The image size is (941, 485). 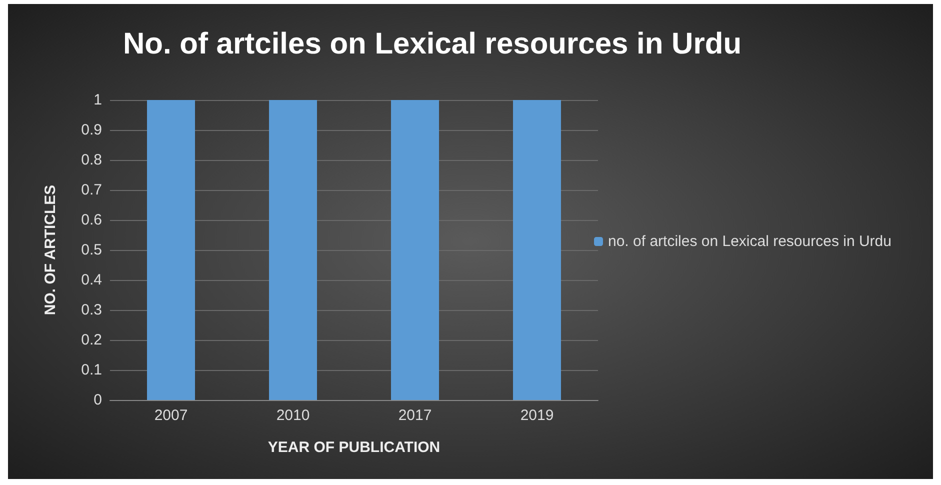 What do you see at coordinates (750, 241) in the screenshot?
I see `legend-label: no. of artciles on Lexical resources in Urdu` at bounding box center [750, 241].